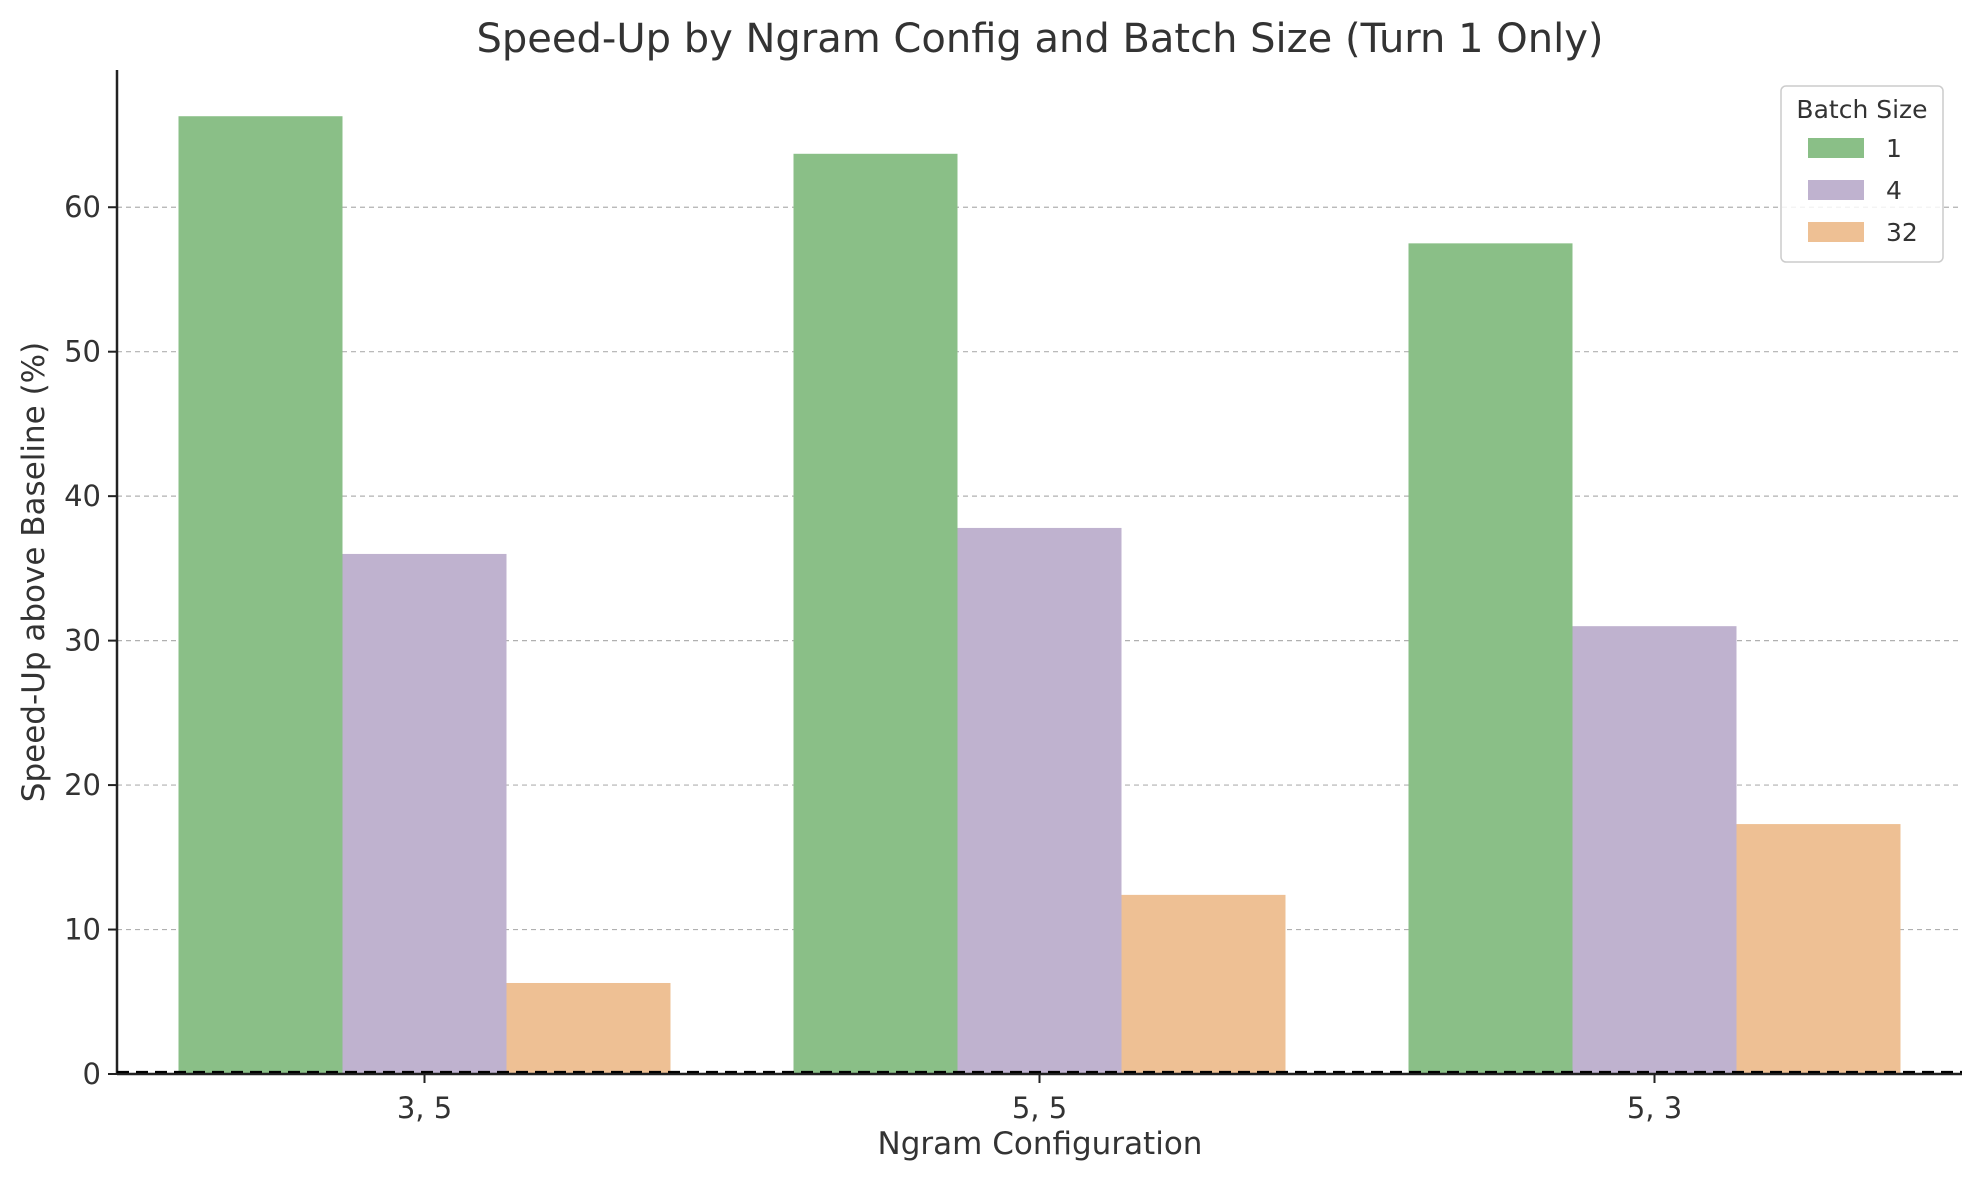 The height and width of the screenshot is (1184, 1979). I want to click on y-tick-label: 40, so click(82, 496).